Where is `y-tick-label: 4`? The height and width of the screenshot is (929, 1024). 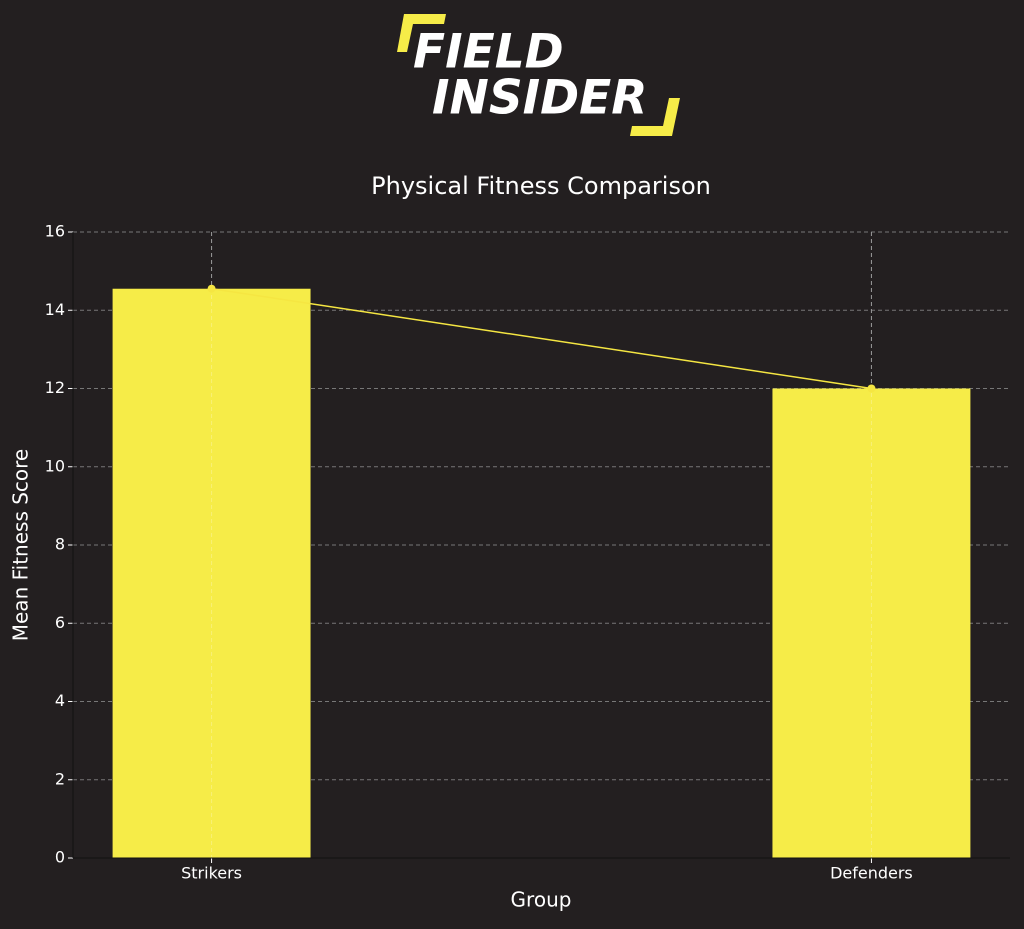
y-tick-label: 4 is located at coordinates (60, 700).